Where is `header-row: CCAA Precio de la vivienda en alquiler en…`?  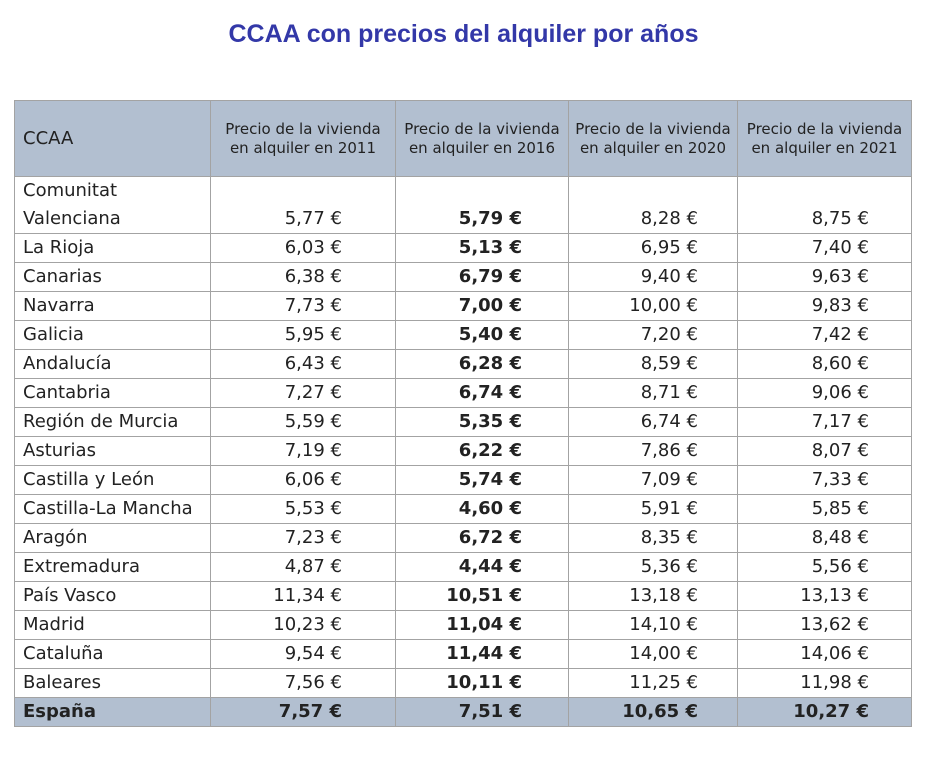
header-row: CCAA Precio de la vivienda en alquiler en… is located at coordinates (463, 138).